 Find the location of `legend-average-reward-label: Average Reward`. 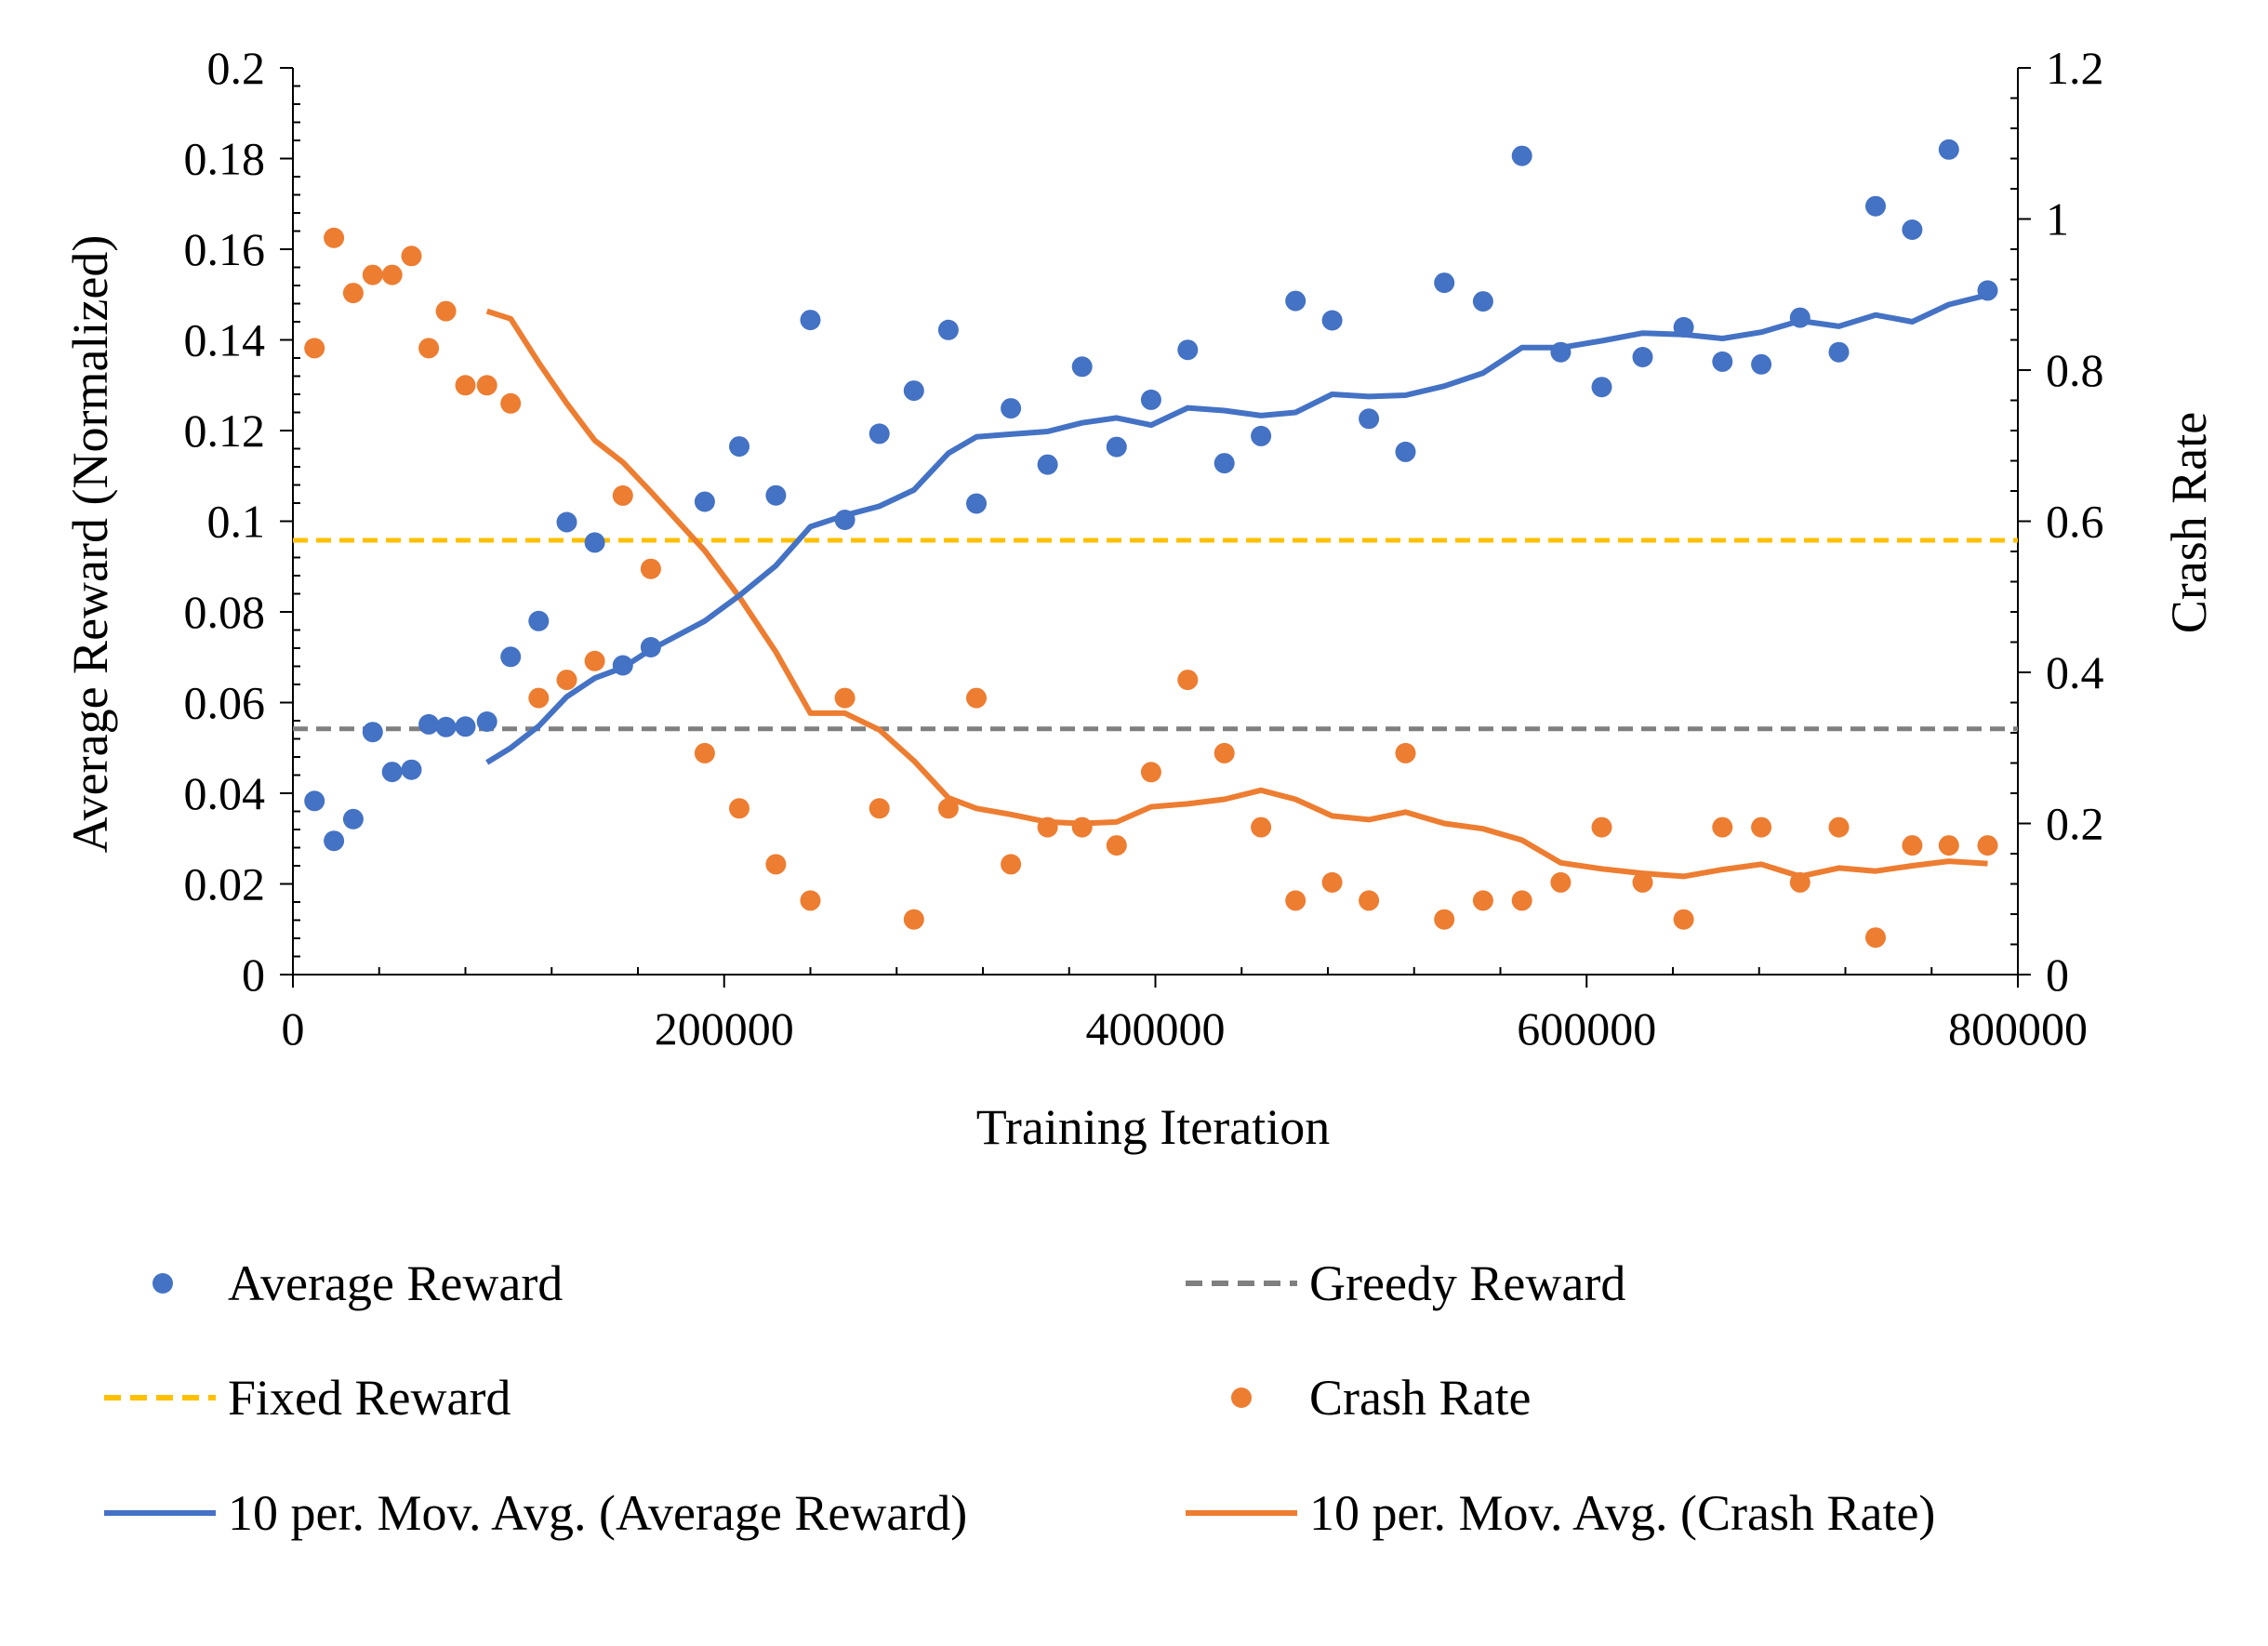

legend-average-reward-label: Average Reward is located at coordinates (395, 1283).